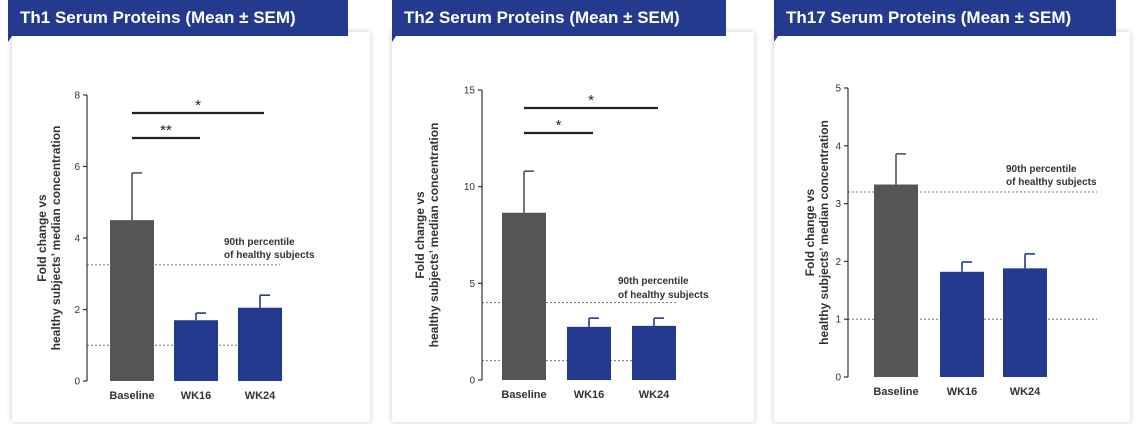 Image resolution: width=1136 pixels, height=424 pixels. What do you see at coordinates (470, 187) in the screenshot?
I see `y-tick-label: 10` at bounding box center [470, 187].